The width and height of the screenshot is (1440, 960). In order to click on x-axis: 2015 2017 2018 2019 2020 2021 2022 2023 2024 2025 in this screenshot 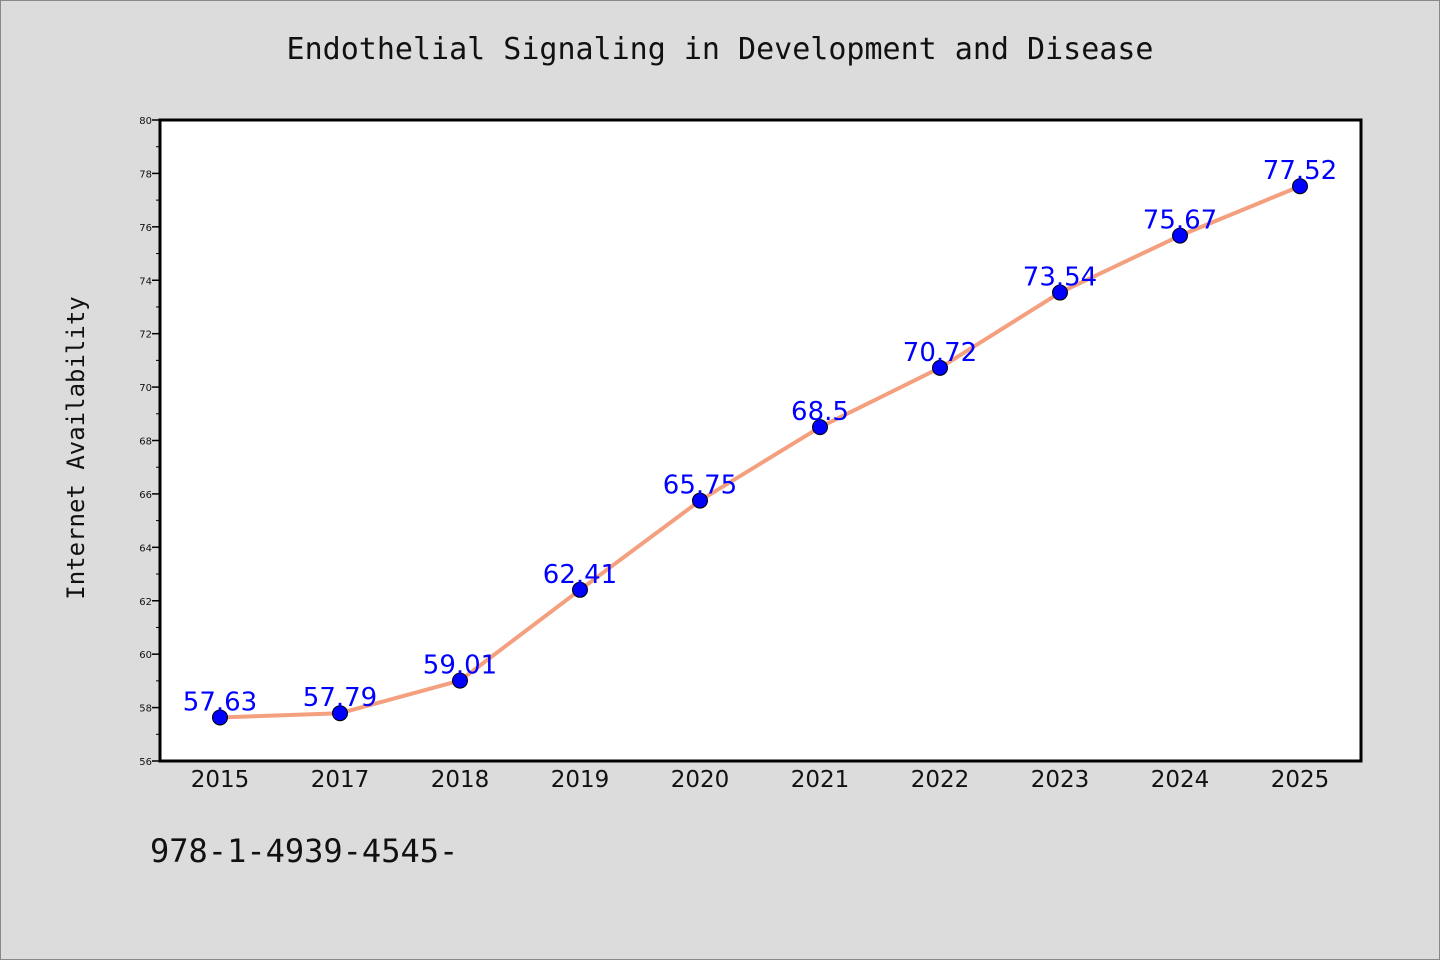, I will do `click(760, 780)`.